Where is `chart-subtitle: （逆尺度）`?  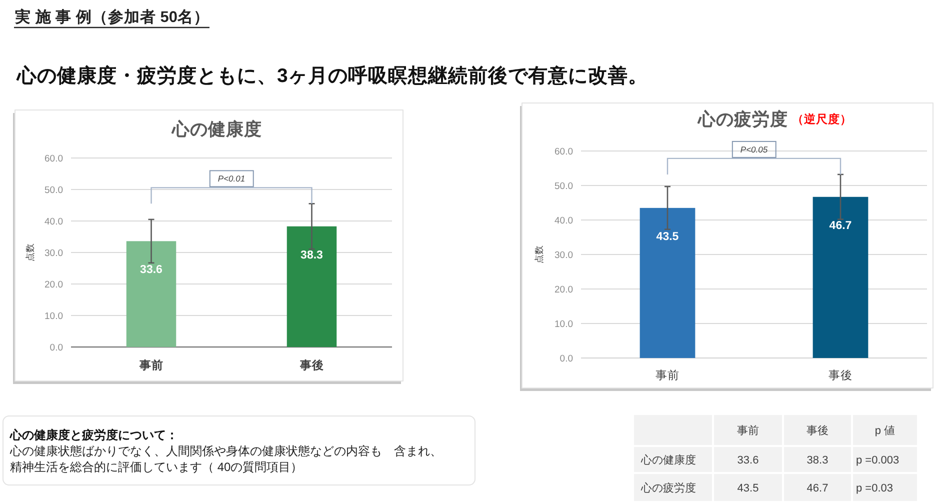 chart-subtitle: （逆尺度） is located at coordinates (822, 120).